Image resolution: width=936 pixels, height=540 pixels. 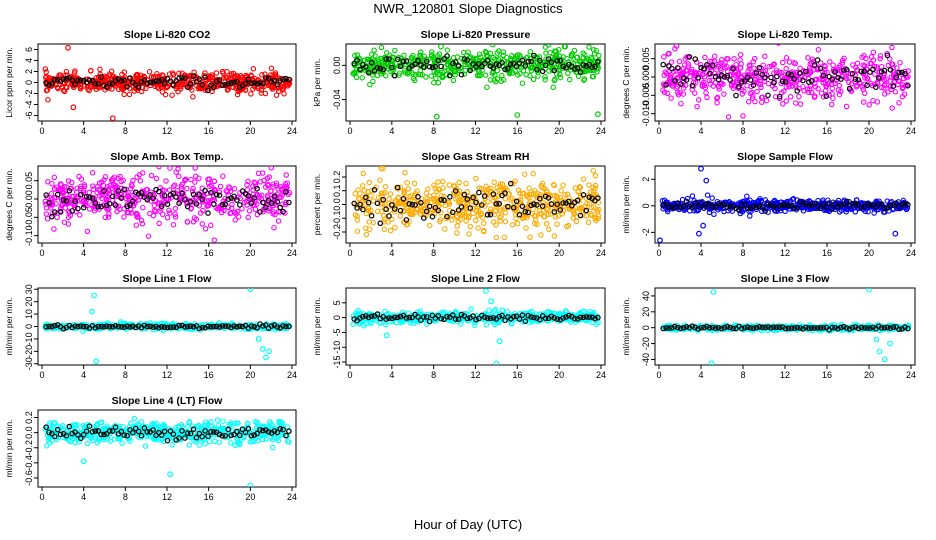 What do you see at coordinates (250, 131) in the screenshot?
I see `x-tick-label: 20` at bounding box center [250, 131].